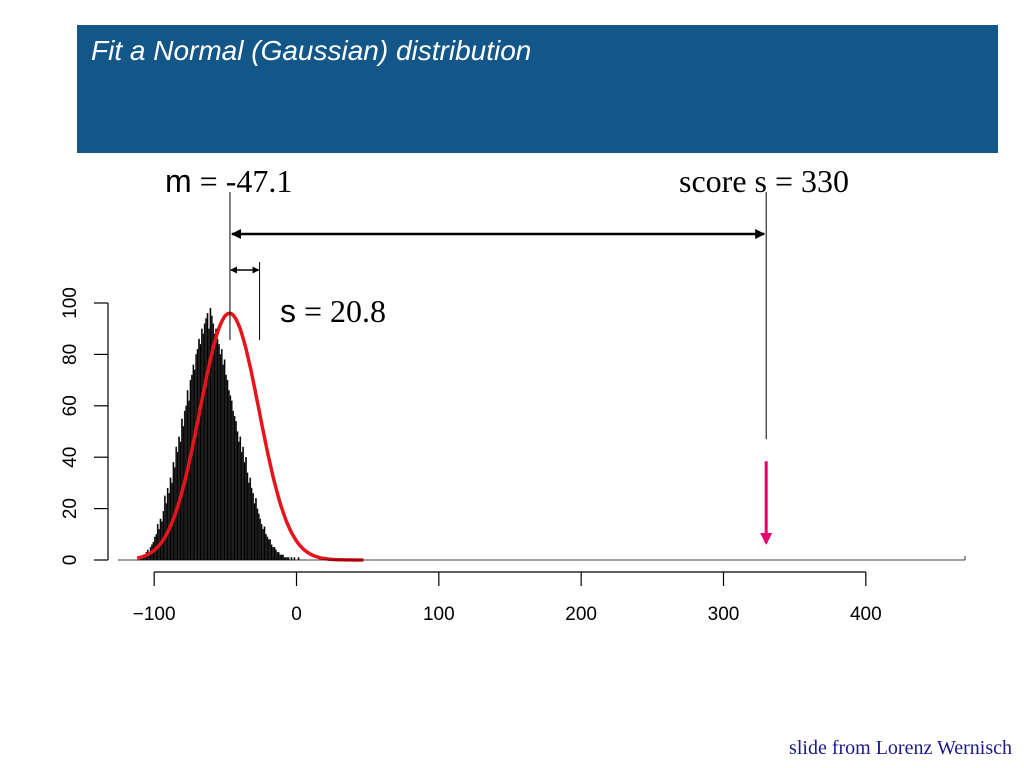 Image resolution: width=1024 pixels, height=768 pixels. I want to click on sd-label: s = 20.8, so click(333, 311).